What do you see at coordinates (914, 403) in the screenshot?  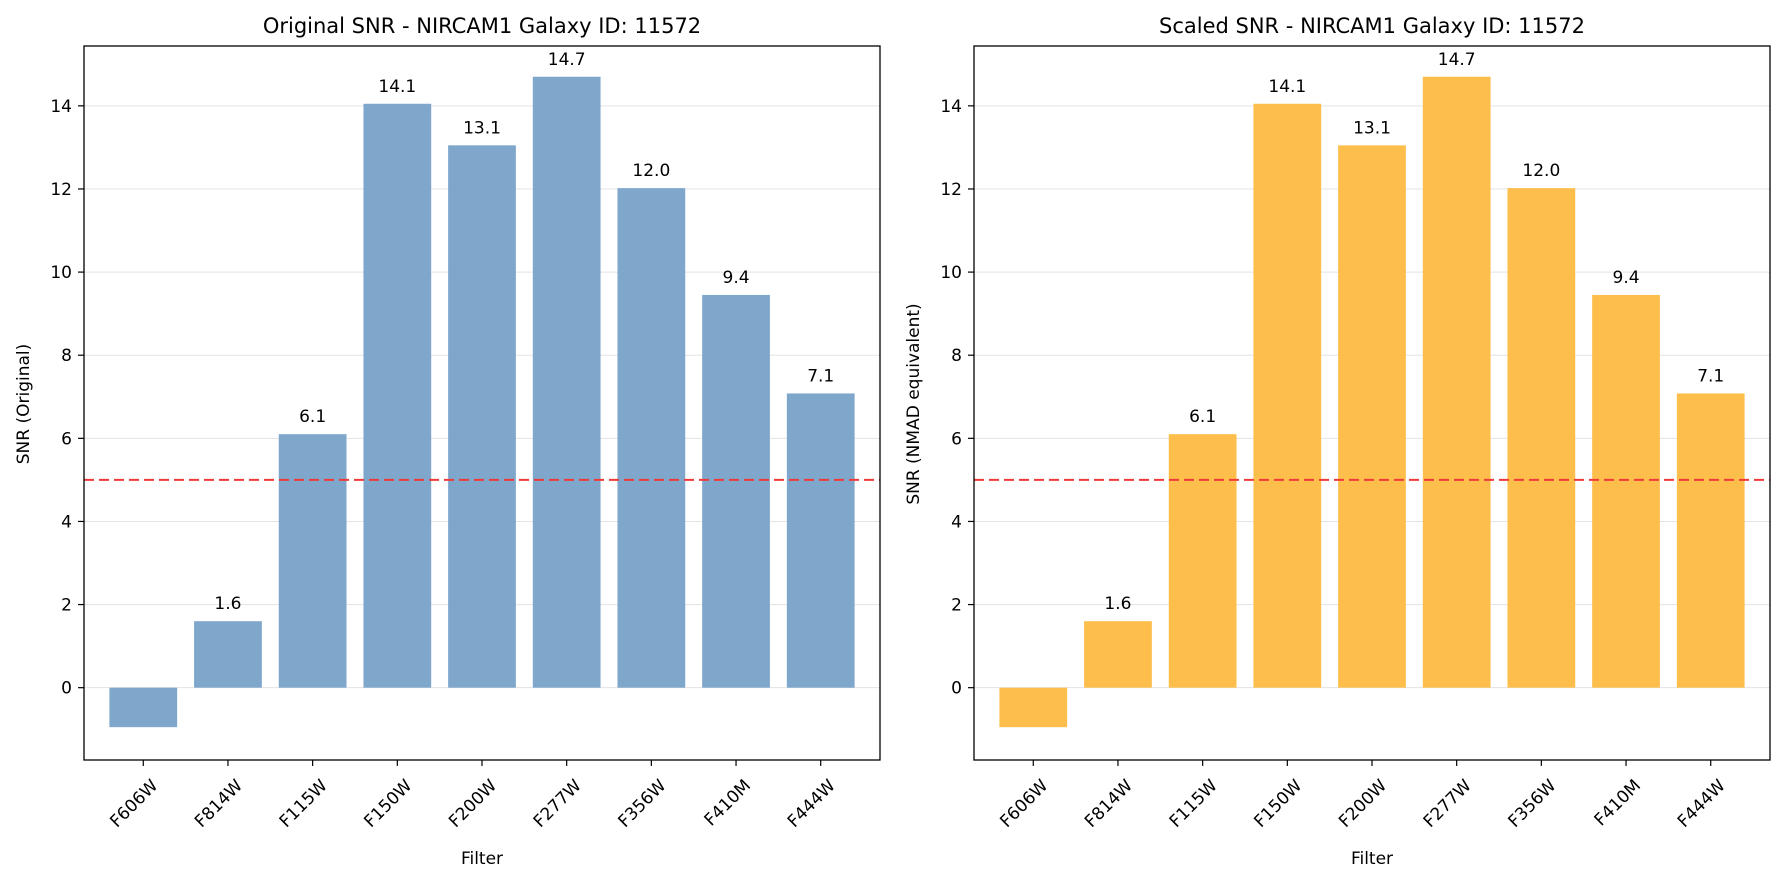 I see `y-axis-label: SNR (NMAD equivalent)` at bounding box center [914, 403].